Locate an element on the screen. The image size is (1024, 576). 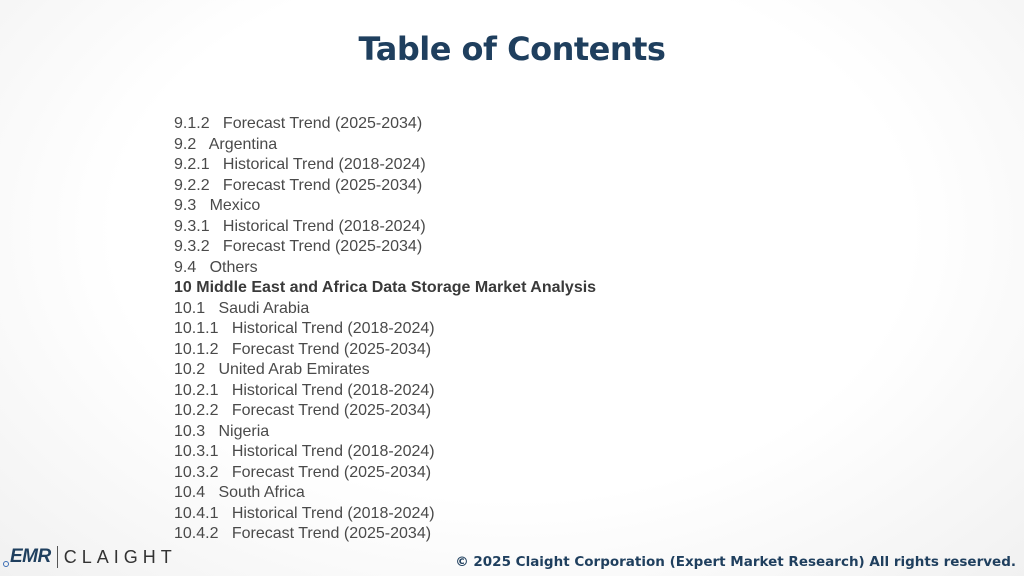
toc-item: 9.1.2 Forecast Trend (2025-2034) is located at coordinates (298, 123).